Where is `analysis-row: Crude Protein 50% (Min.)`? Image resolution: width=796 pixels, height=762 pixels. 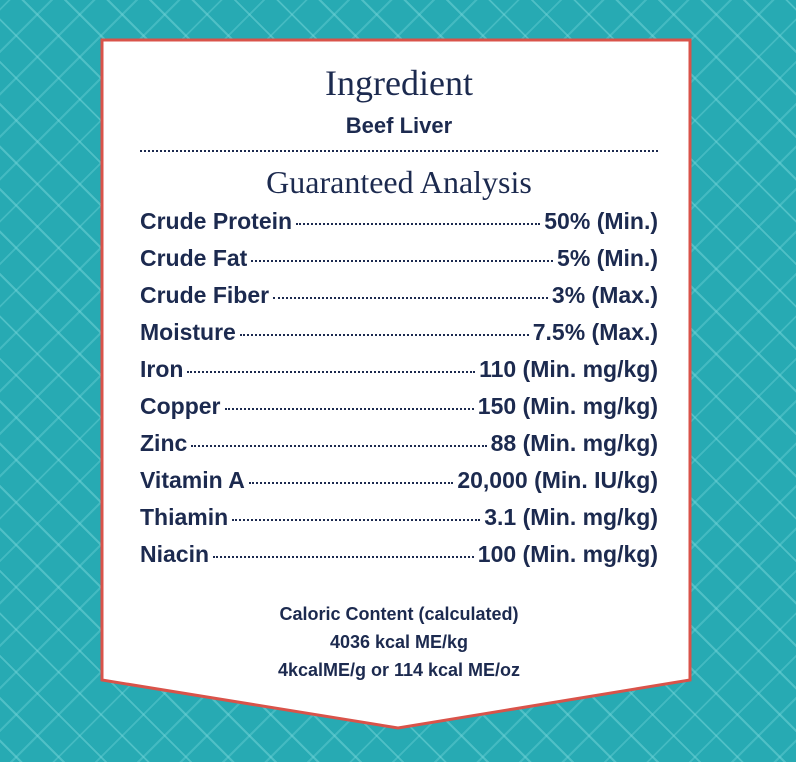
analysis-row: Crude Protein 50% (Min.) is located at coordinates (399, 226).